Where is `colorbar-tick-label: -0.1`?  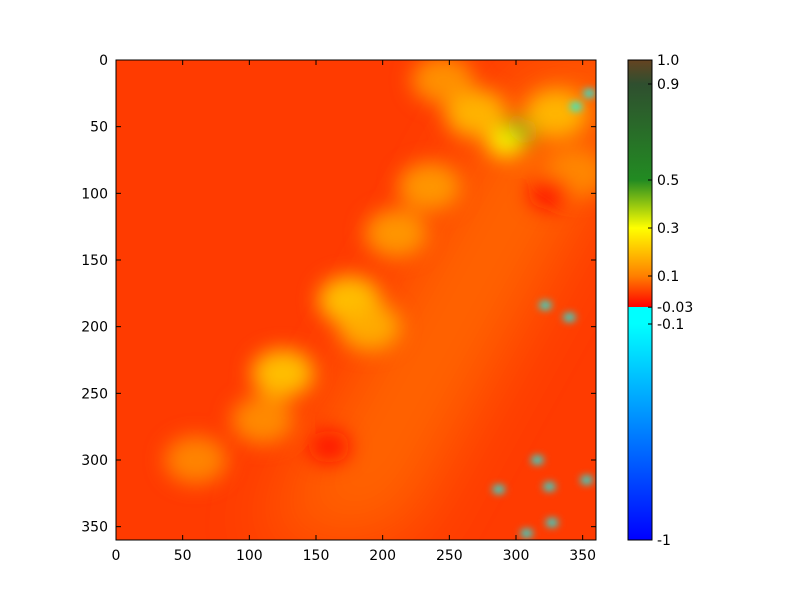
colorbar-tick-label: -0.1 is located at coordinates (670, 325).